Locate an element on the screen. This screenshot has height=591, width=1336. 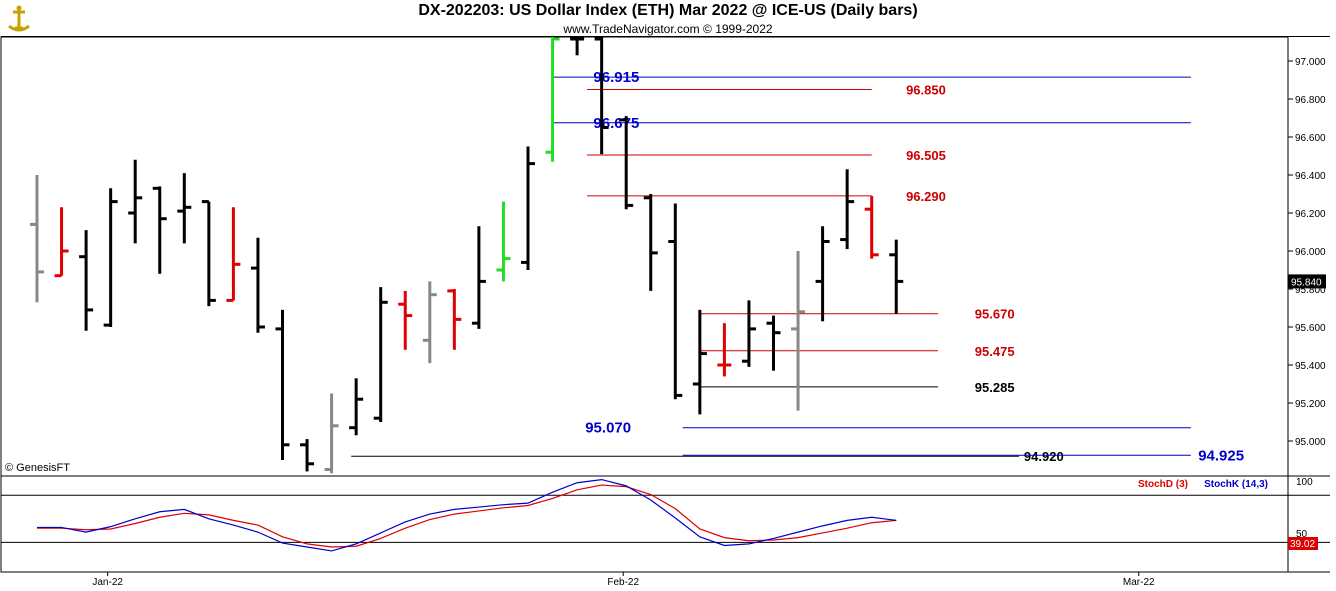
y-tick-label: 95.200 is located at coordinates (1310, 404).